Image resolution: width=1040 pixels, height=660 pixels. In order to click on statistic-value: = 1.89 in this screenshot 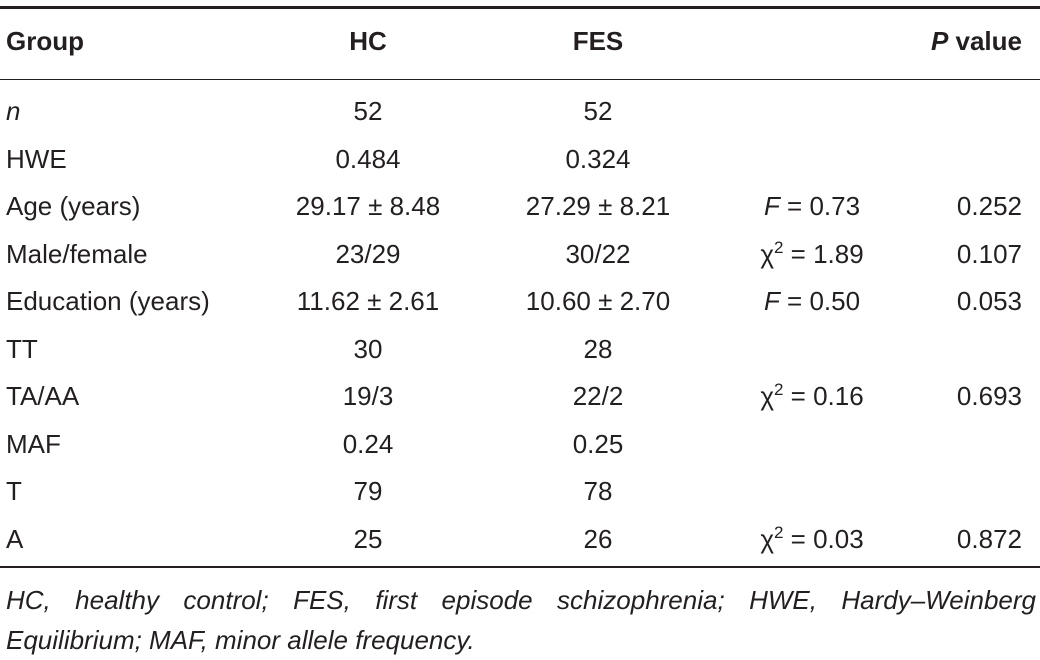, I will do `click(823, 253)`.